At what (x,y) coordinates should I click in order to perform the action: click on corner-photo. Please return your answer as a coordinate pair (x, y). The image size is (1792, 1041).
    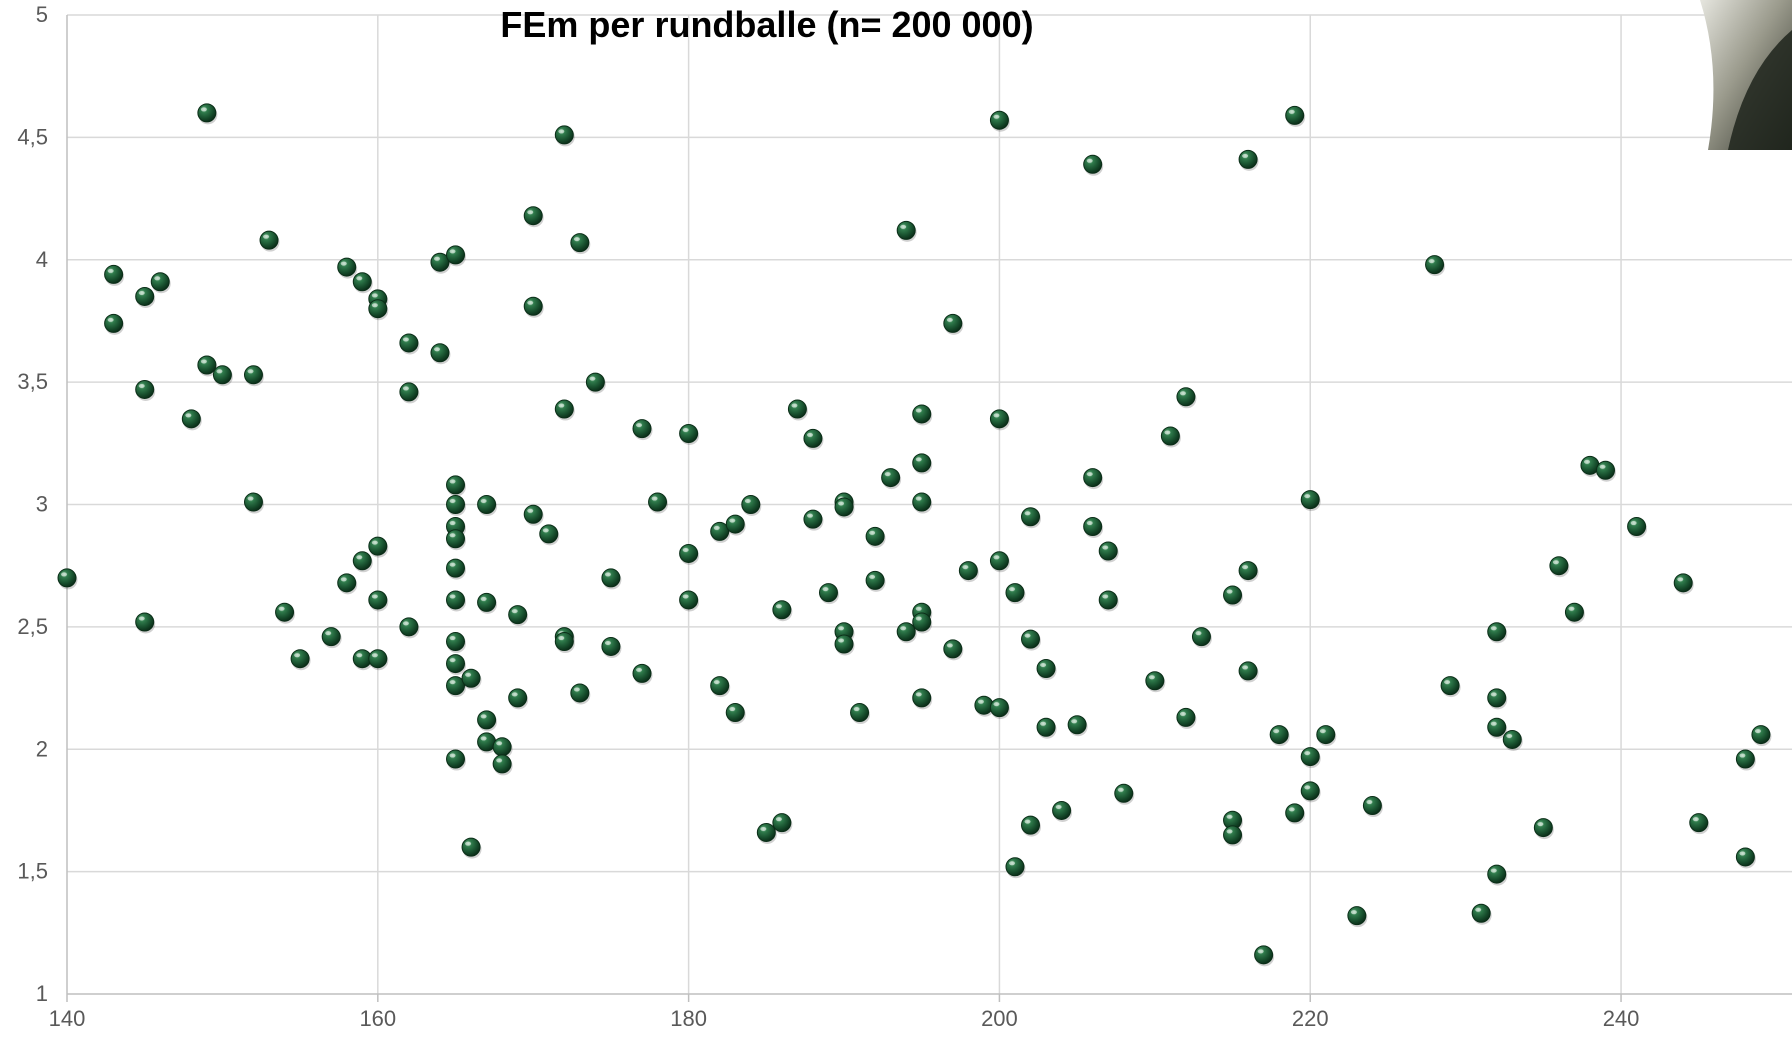
    Looking at the image, I should click on (1746, 75).